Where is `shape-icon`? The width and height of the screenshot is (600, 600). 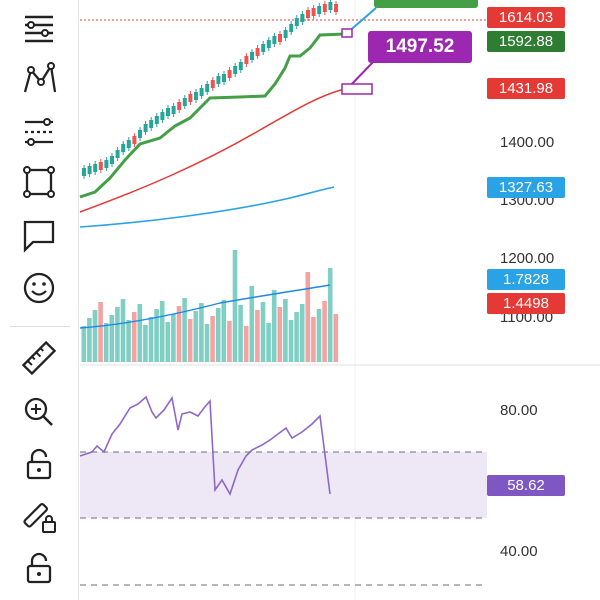 shape-icon is located at coordinates (39, 182).